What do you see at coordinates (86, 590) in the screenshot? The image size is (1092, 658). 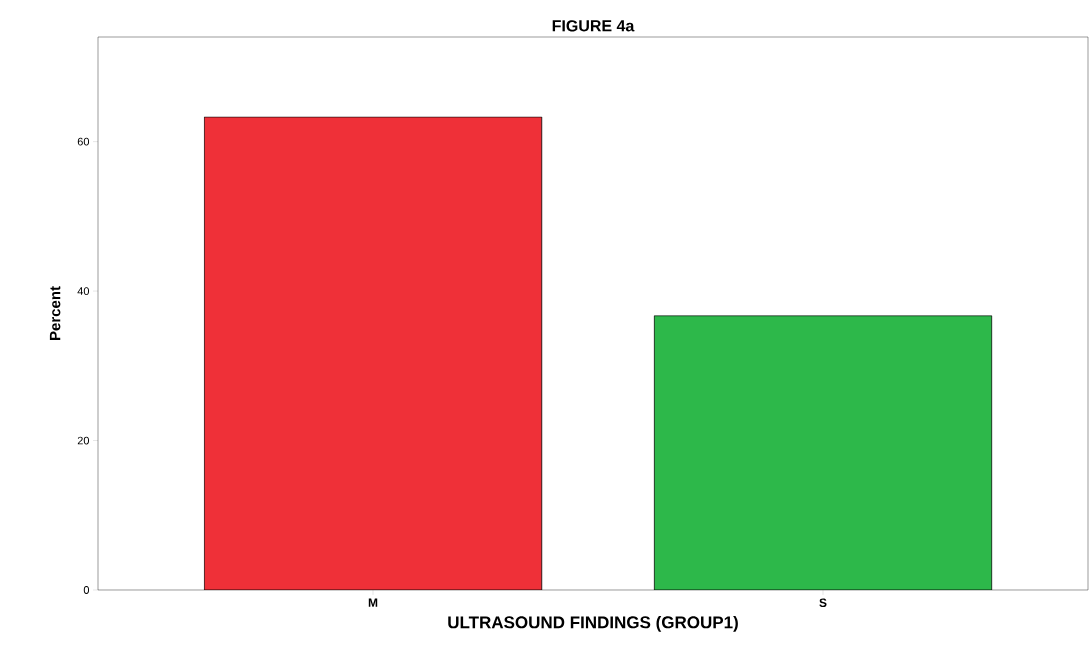 I see `y-tick-label: 0` at bounding box center [86, 590].